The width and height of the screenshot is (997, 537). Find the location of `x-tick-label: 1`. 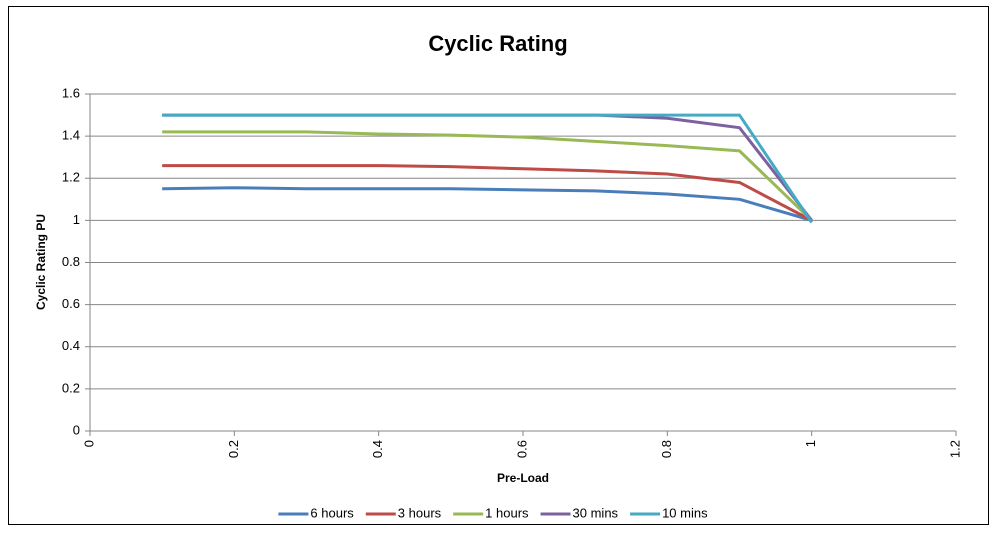

x-tick-label: 1 is located at coordinates (810, 443).